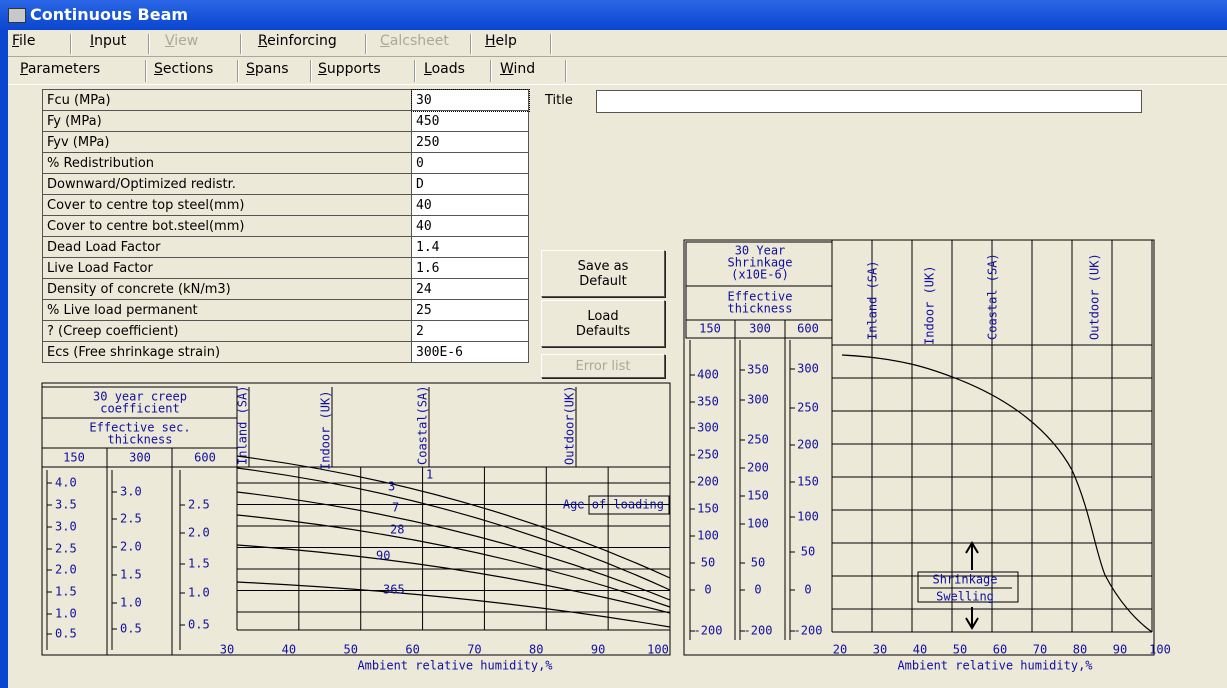 Image resolution: width=1227 pixels, height=688 pixels. I want to click on parameter-label: Cover to centre bot.steel(mm), so click(227, 226).